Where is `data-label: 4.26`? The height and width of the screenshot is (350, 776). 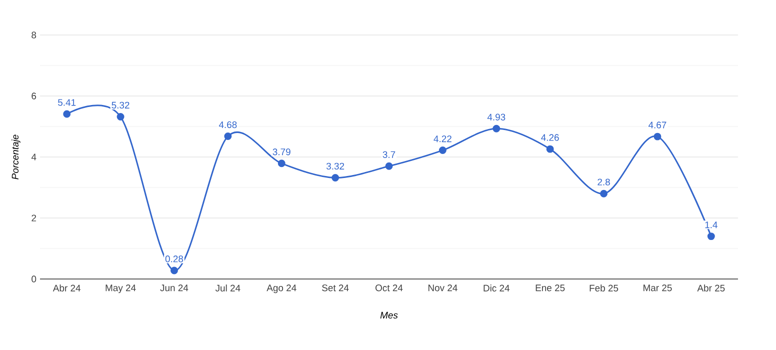
data-label: 4.26 is located at coordinates (550, 137).